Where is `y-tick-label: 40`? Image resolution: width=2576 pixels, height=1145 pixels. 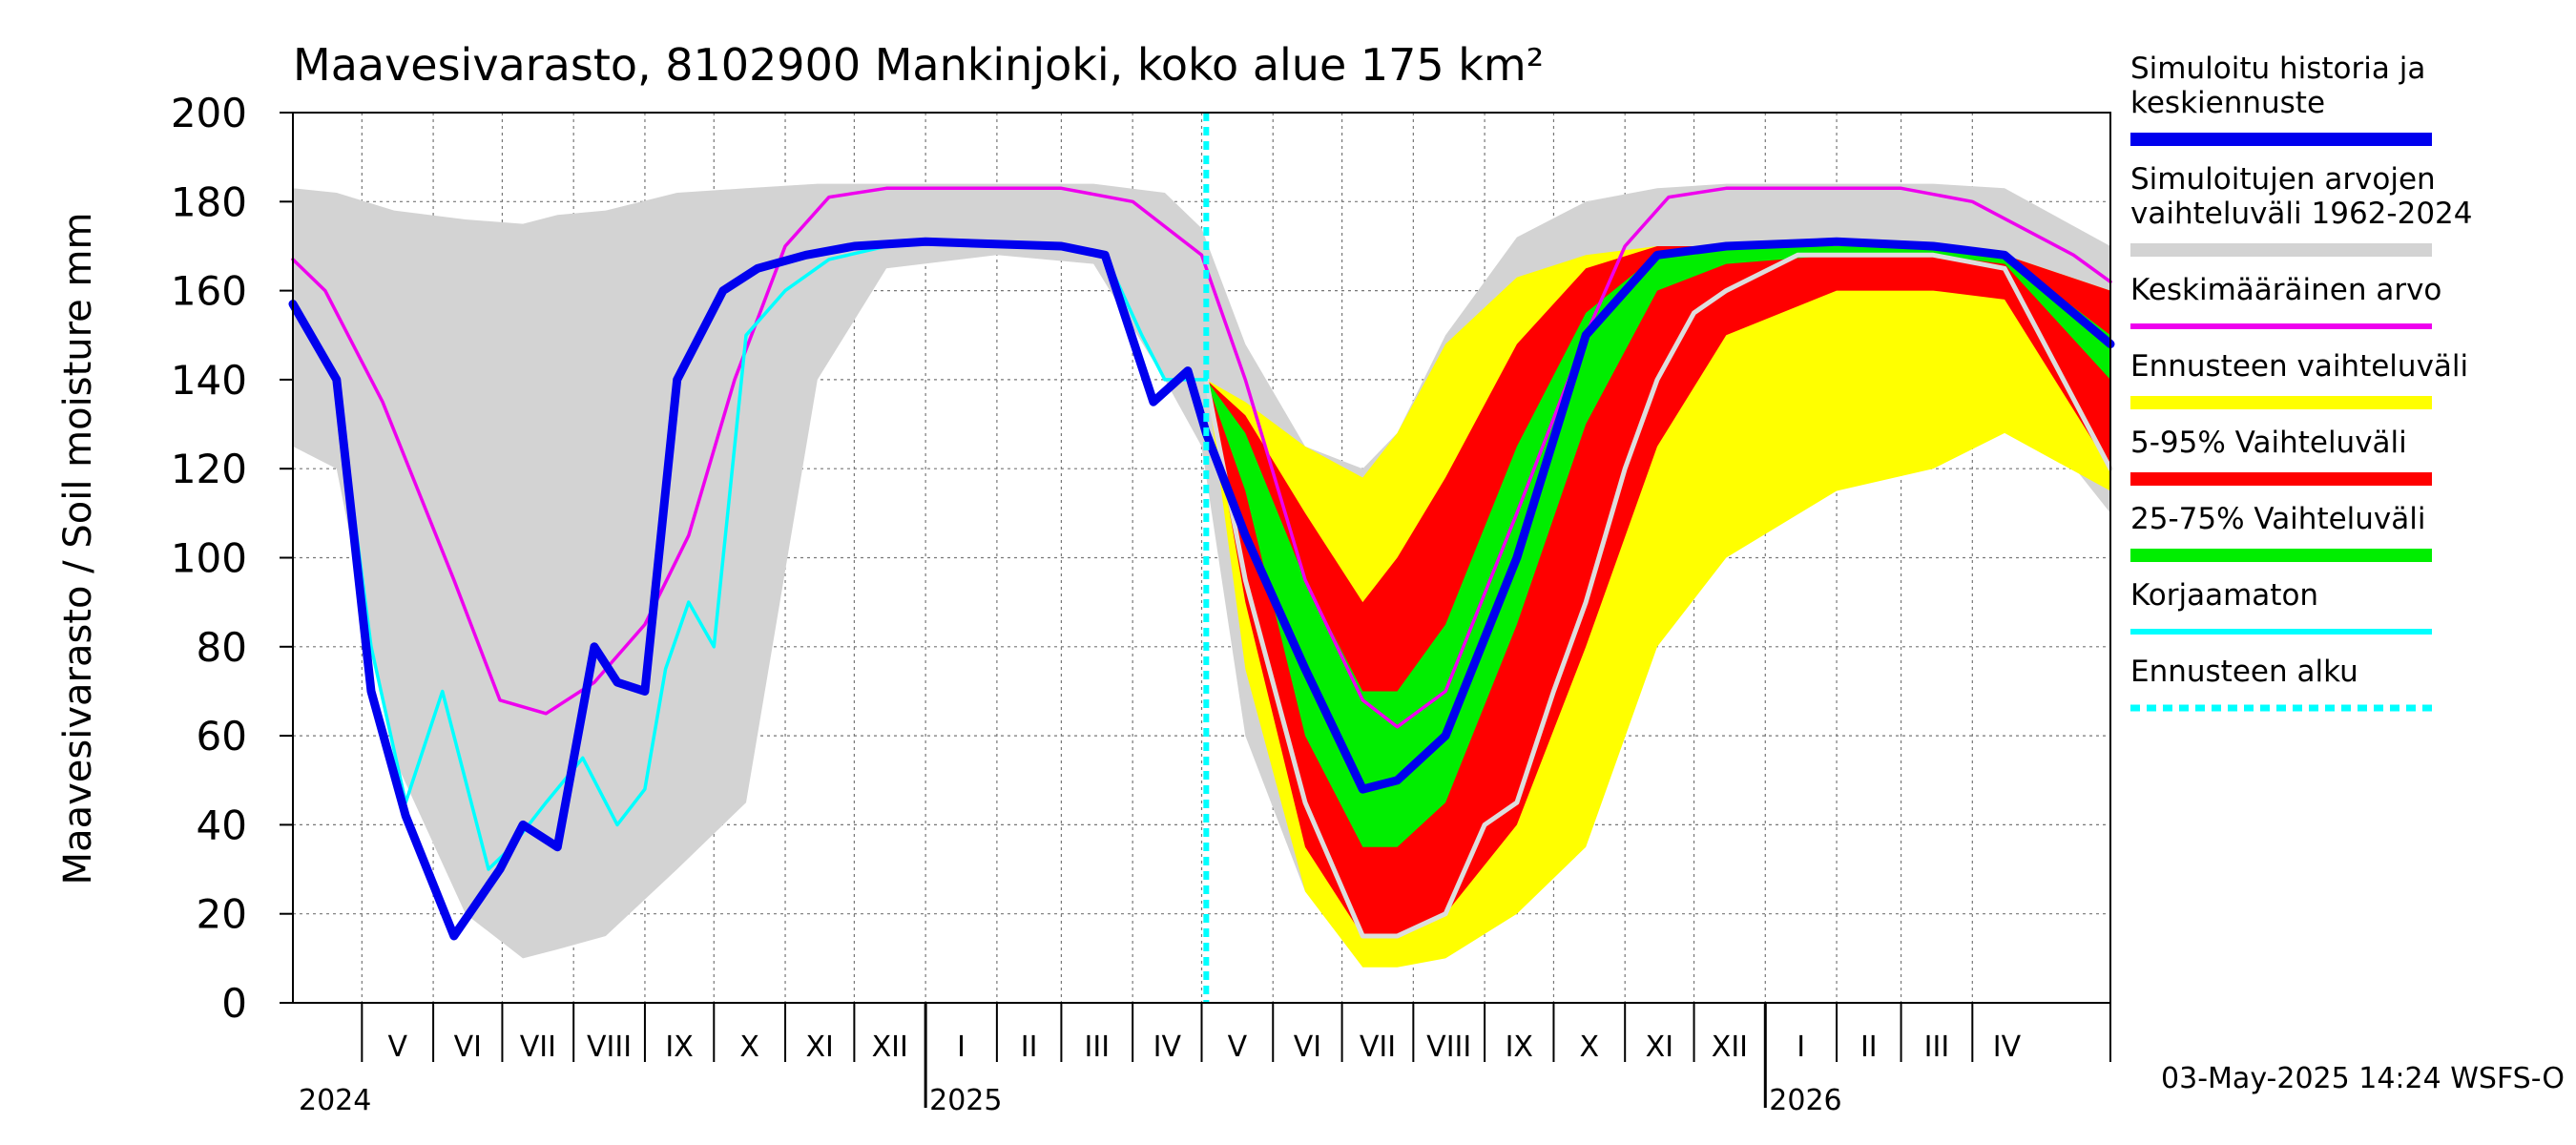 y-tick-label: 40 is located at coordinates (222, 825).